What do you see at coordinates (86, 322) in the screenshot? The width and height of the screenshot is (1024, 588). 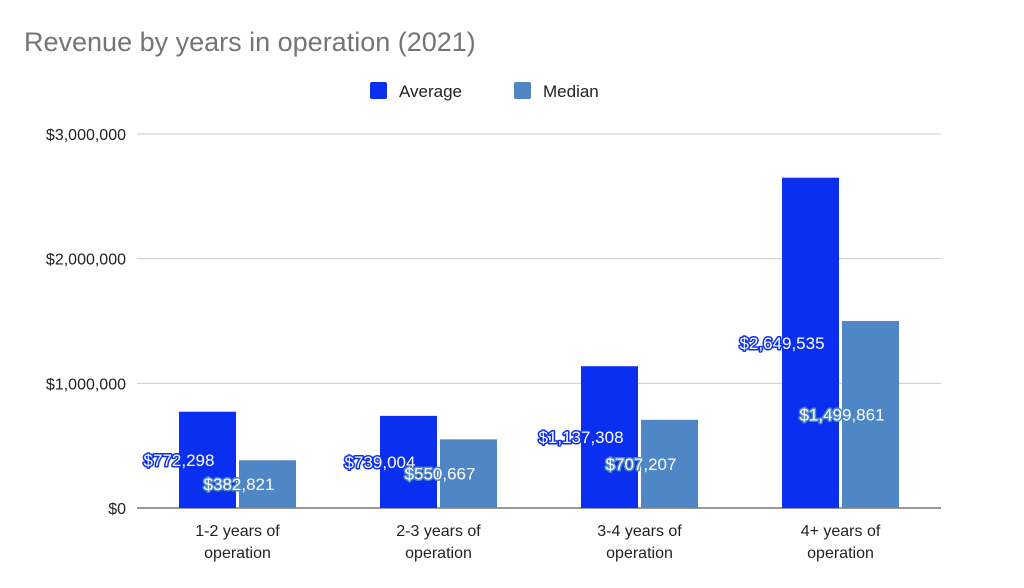 I see `y-axis-tick-labels: $0 $1,000,000 $2,000,000 $3,000,000` at bounding box center [86, 322].